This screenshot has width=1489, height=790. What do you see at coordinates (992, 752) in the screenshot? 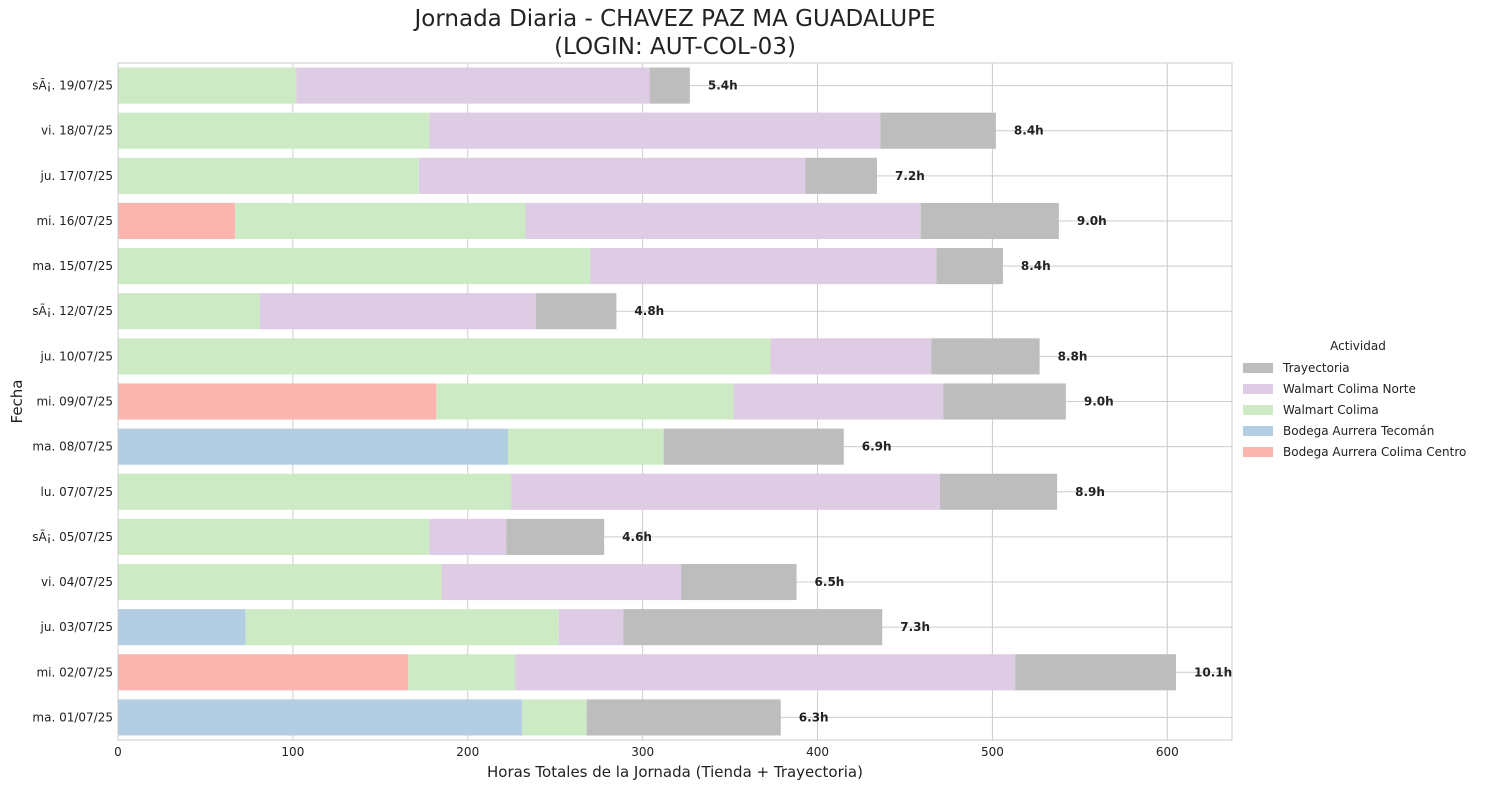
I see `x-tick-label: 500` at bounding box center [992, 752].